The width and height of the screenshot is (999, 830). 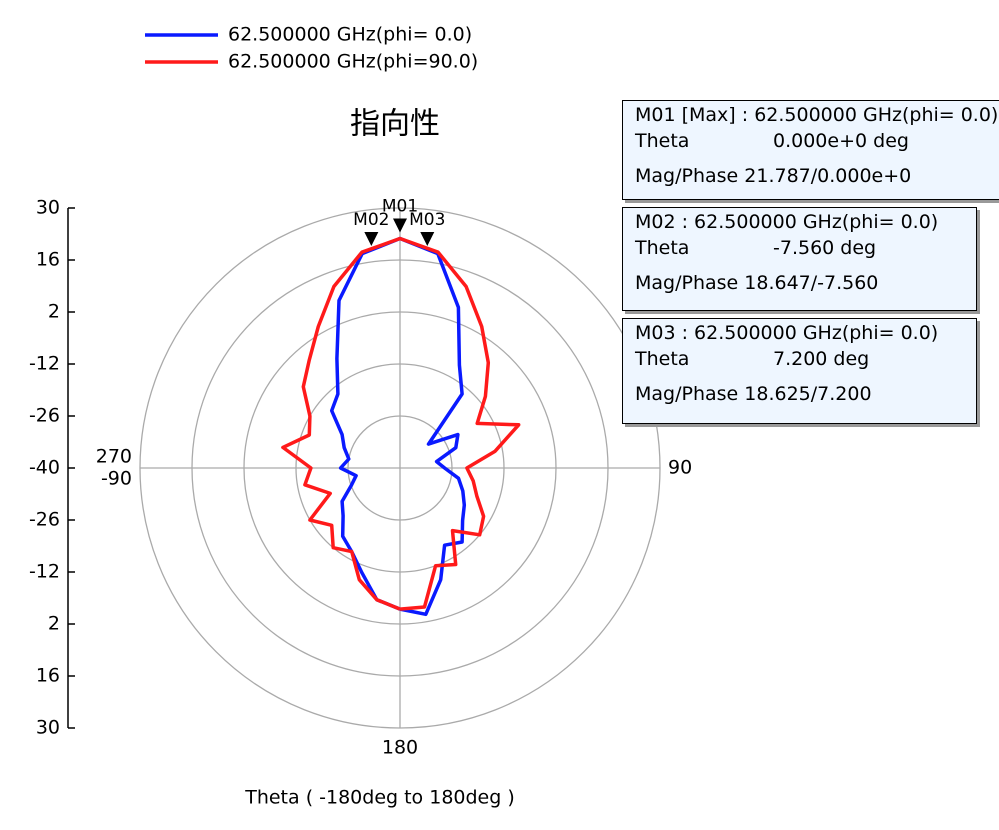 What do you see at coordinates (680, 468) in the screenshot?
I see `angle-label: 90` at bounding box center [680, 468].